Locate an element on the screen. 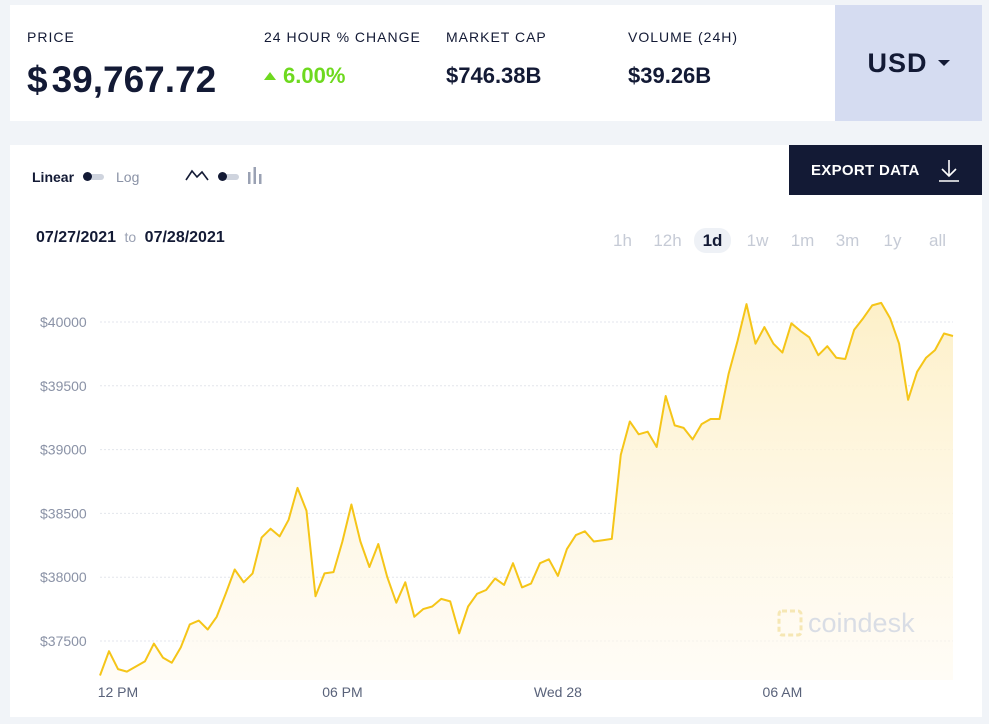  y-axis-labels: $37500 $38000 $38500 $39000 $39500 $40000 is located at coordinates (63, 481).